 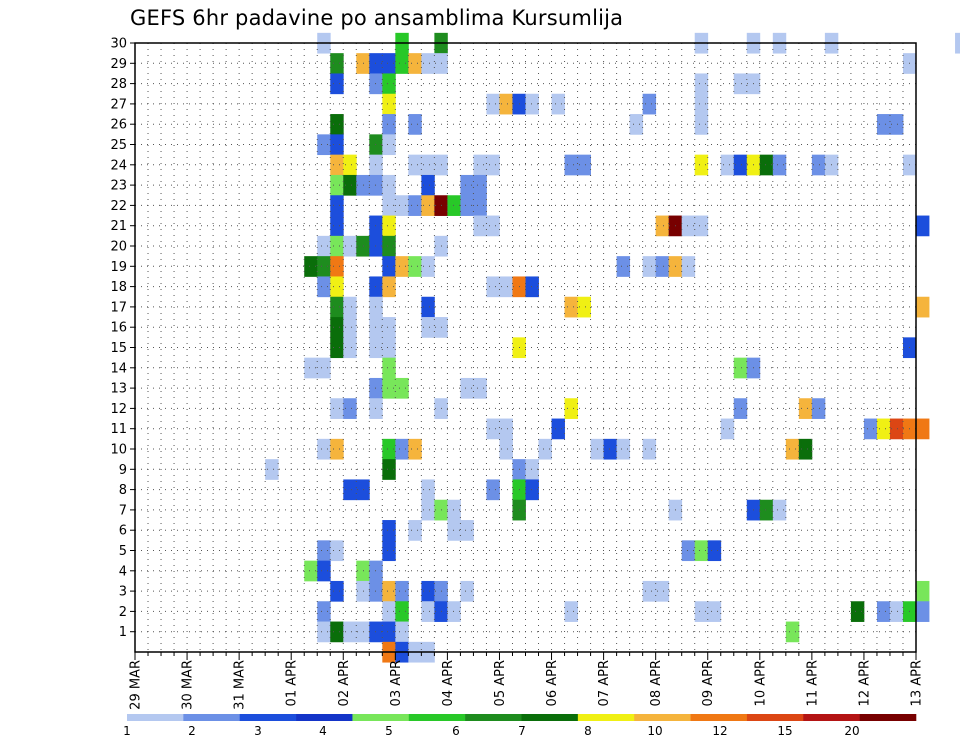 What do you see at coordinates (188, 685) in the screenshot?
I see `x-tick-label: 30 MAR` at bounding box center [188, 685].